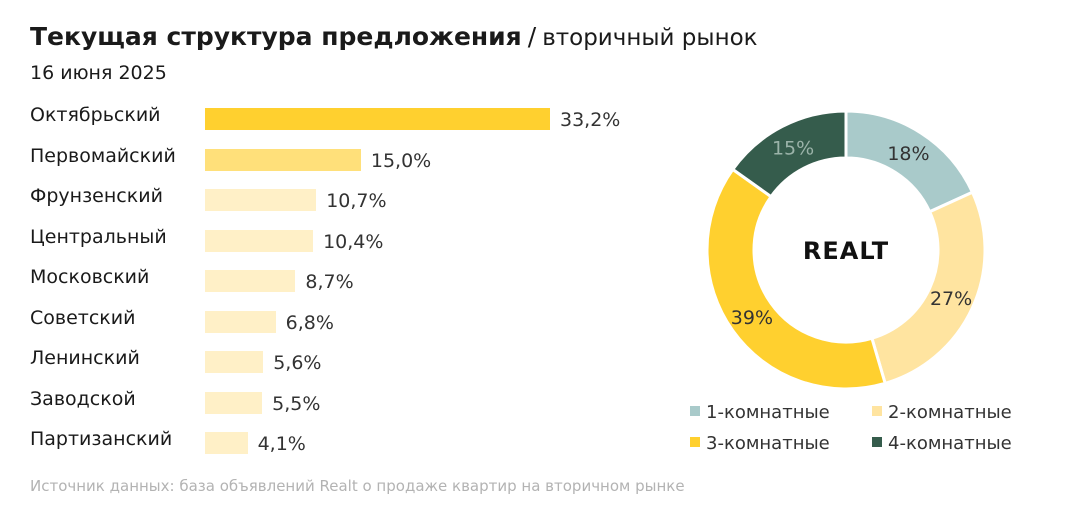 The width and height of the screenshot is (1080, 520). What do you see at coordinates (281, 444) in the screenshot?
I see `bar-value-label: 4,1%` at bounding box center [281, 444].